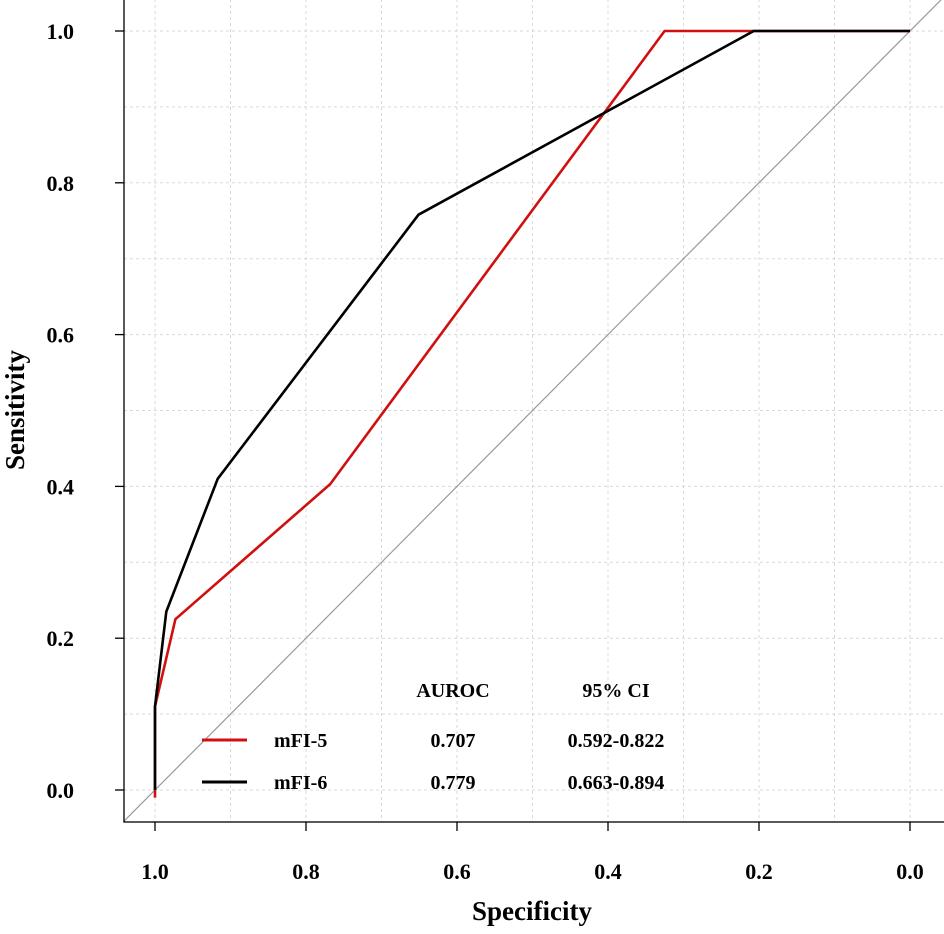 The width and height of the screenshot is (944, 934). Describe the element at coordinates (452, 691) in the screenshot. I see `legend-header-auroc: AUROC` at that location.